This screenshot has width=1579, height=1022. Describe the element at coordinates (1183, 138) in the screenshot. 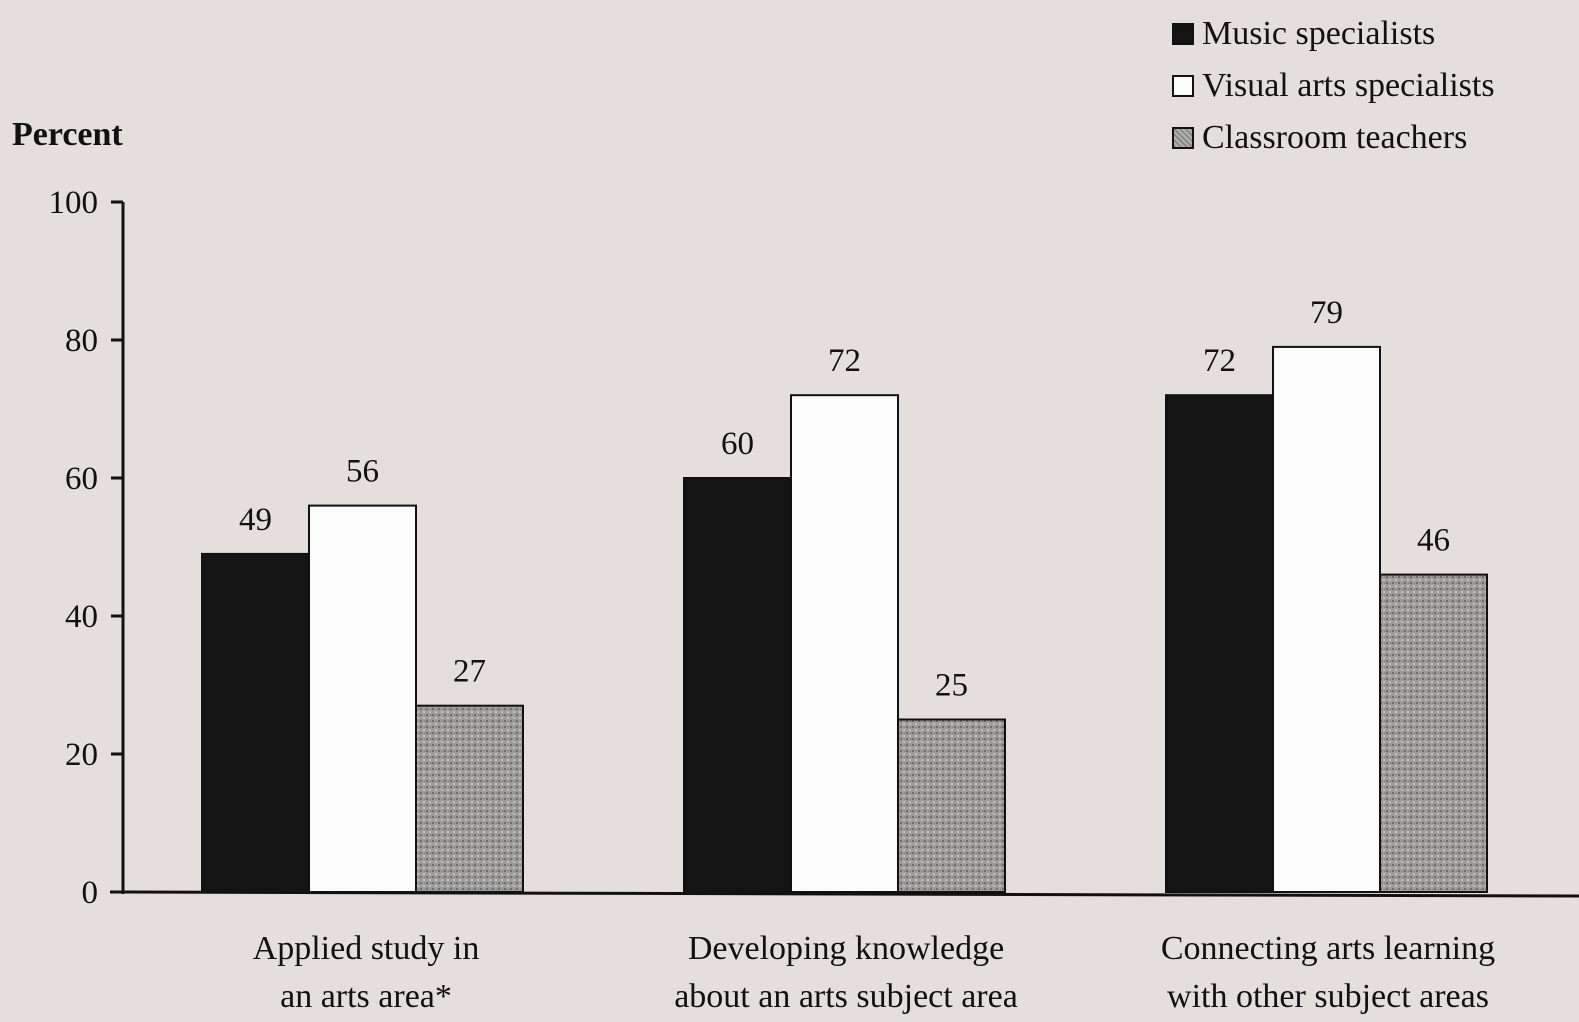

I see `legend-swatch-classroom` at that location.